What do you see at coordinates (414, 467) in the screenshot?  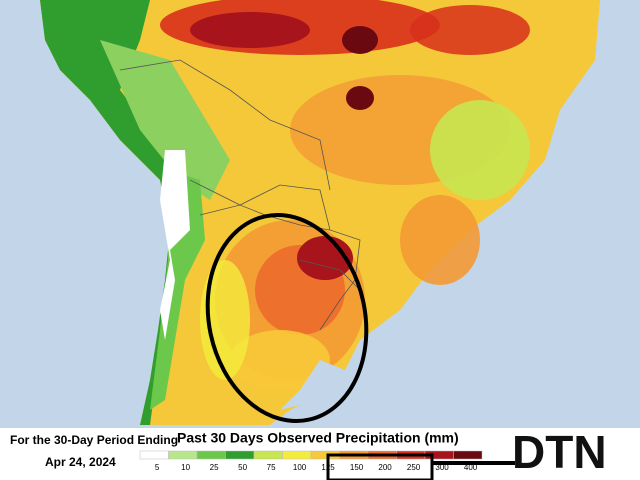 I see `legend-label: 250` at bounding box center [414, 467].